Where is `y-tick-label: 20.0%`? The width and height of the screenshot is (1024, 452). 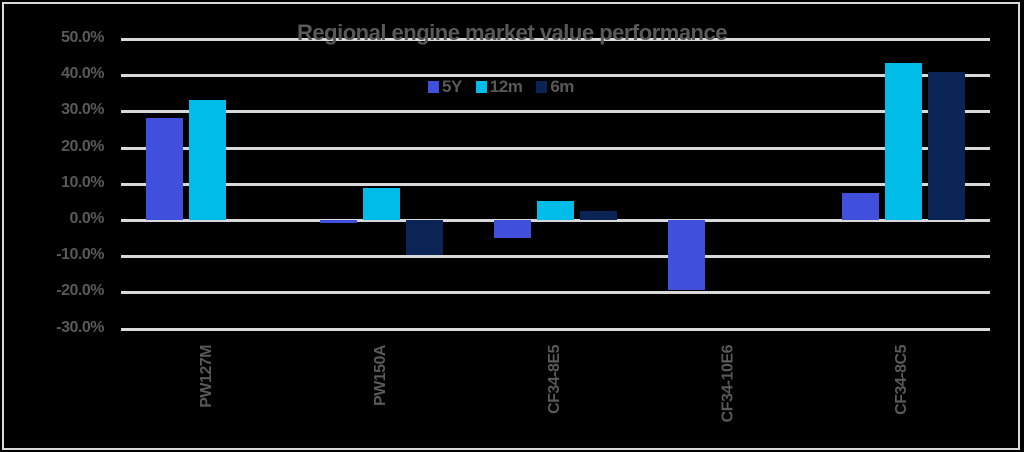 y-tick-label: 20.0% is located at coordinates (82, 146).